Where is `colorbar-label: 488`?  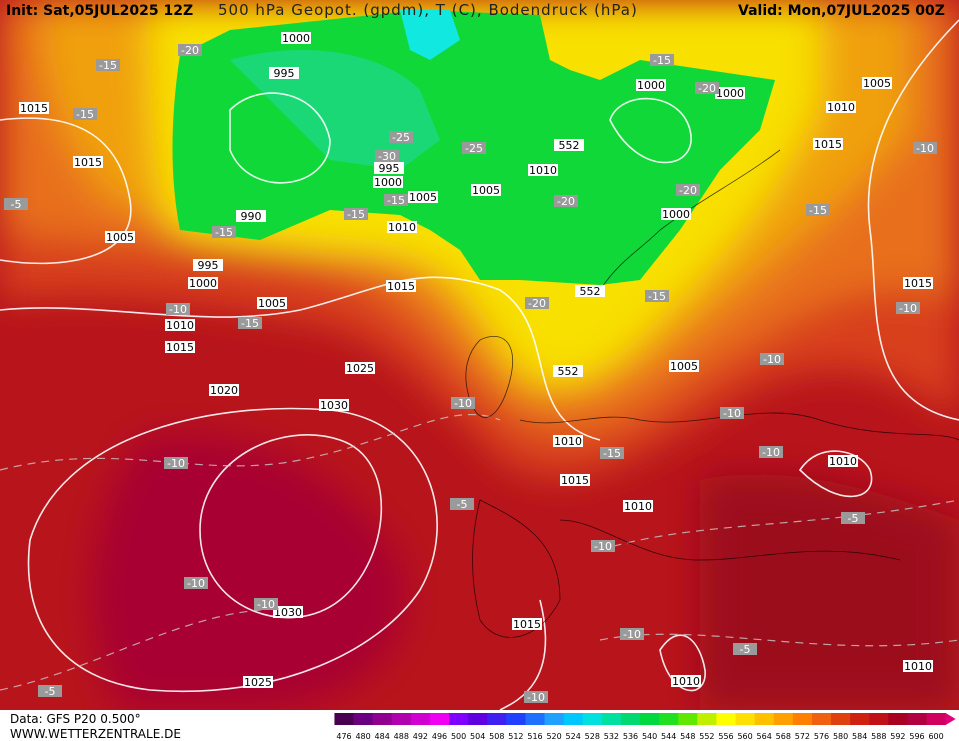
colorbar-label: 488 is located at coordinates (401, 736).